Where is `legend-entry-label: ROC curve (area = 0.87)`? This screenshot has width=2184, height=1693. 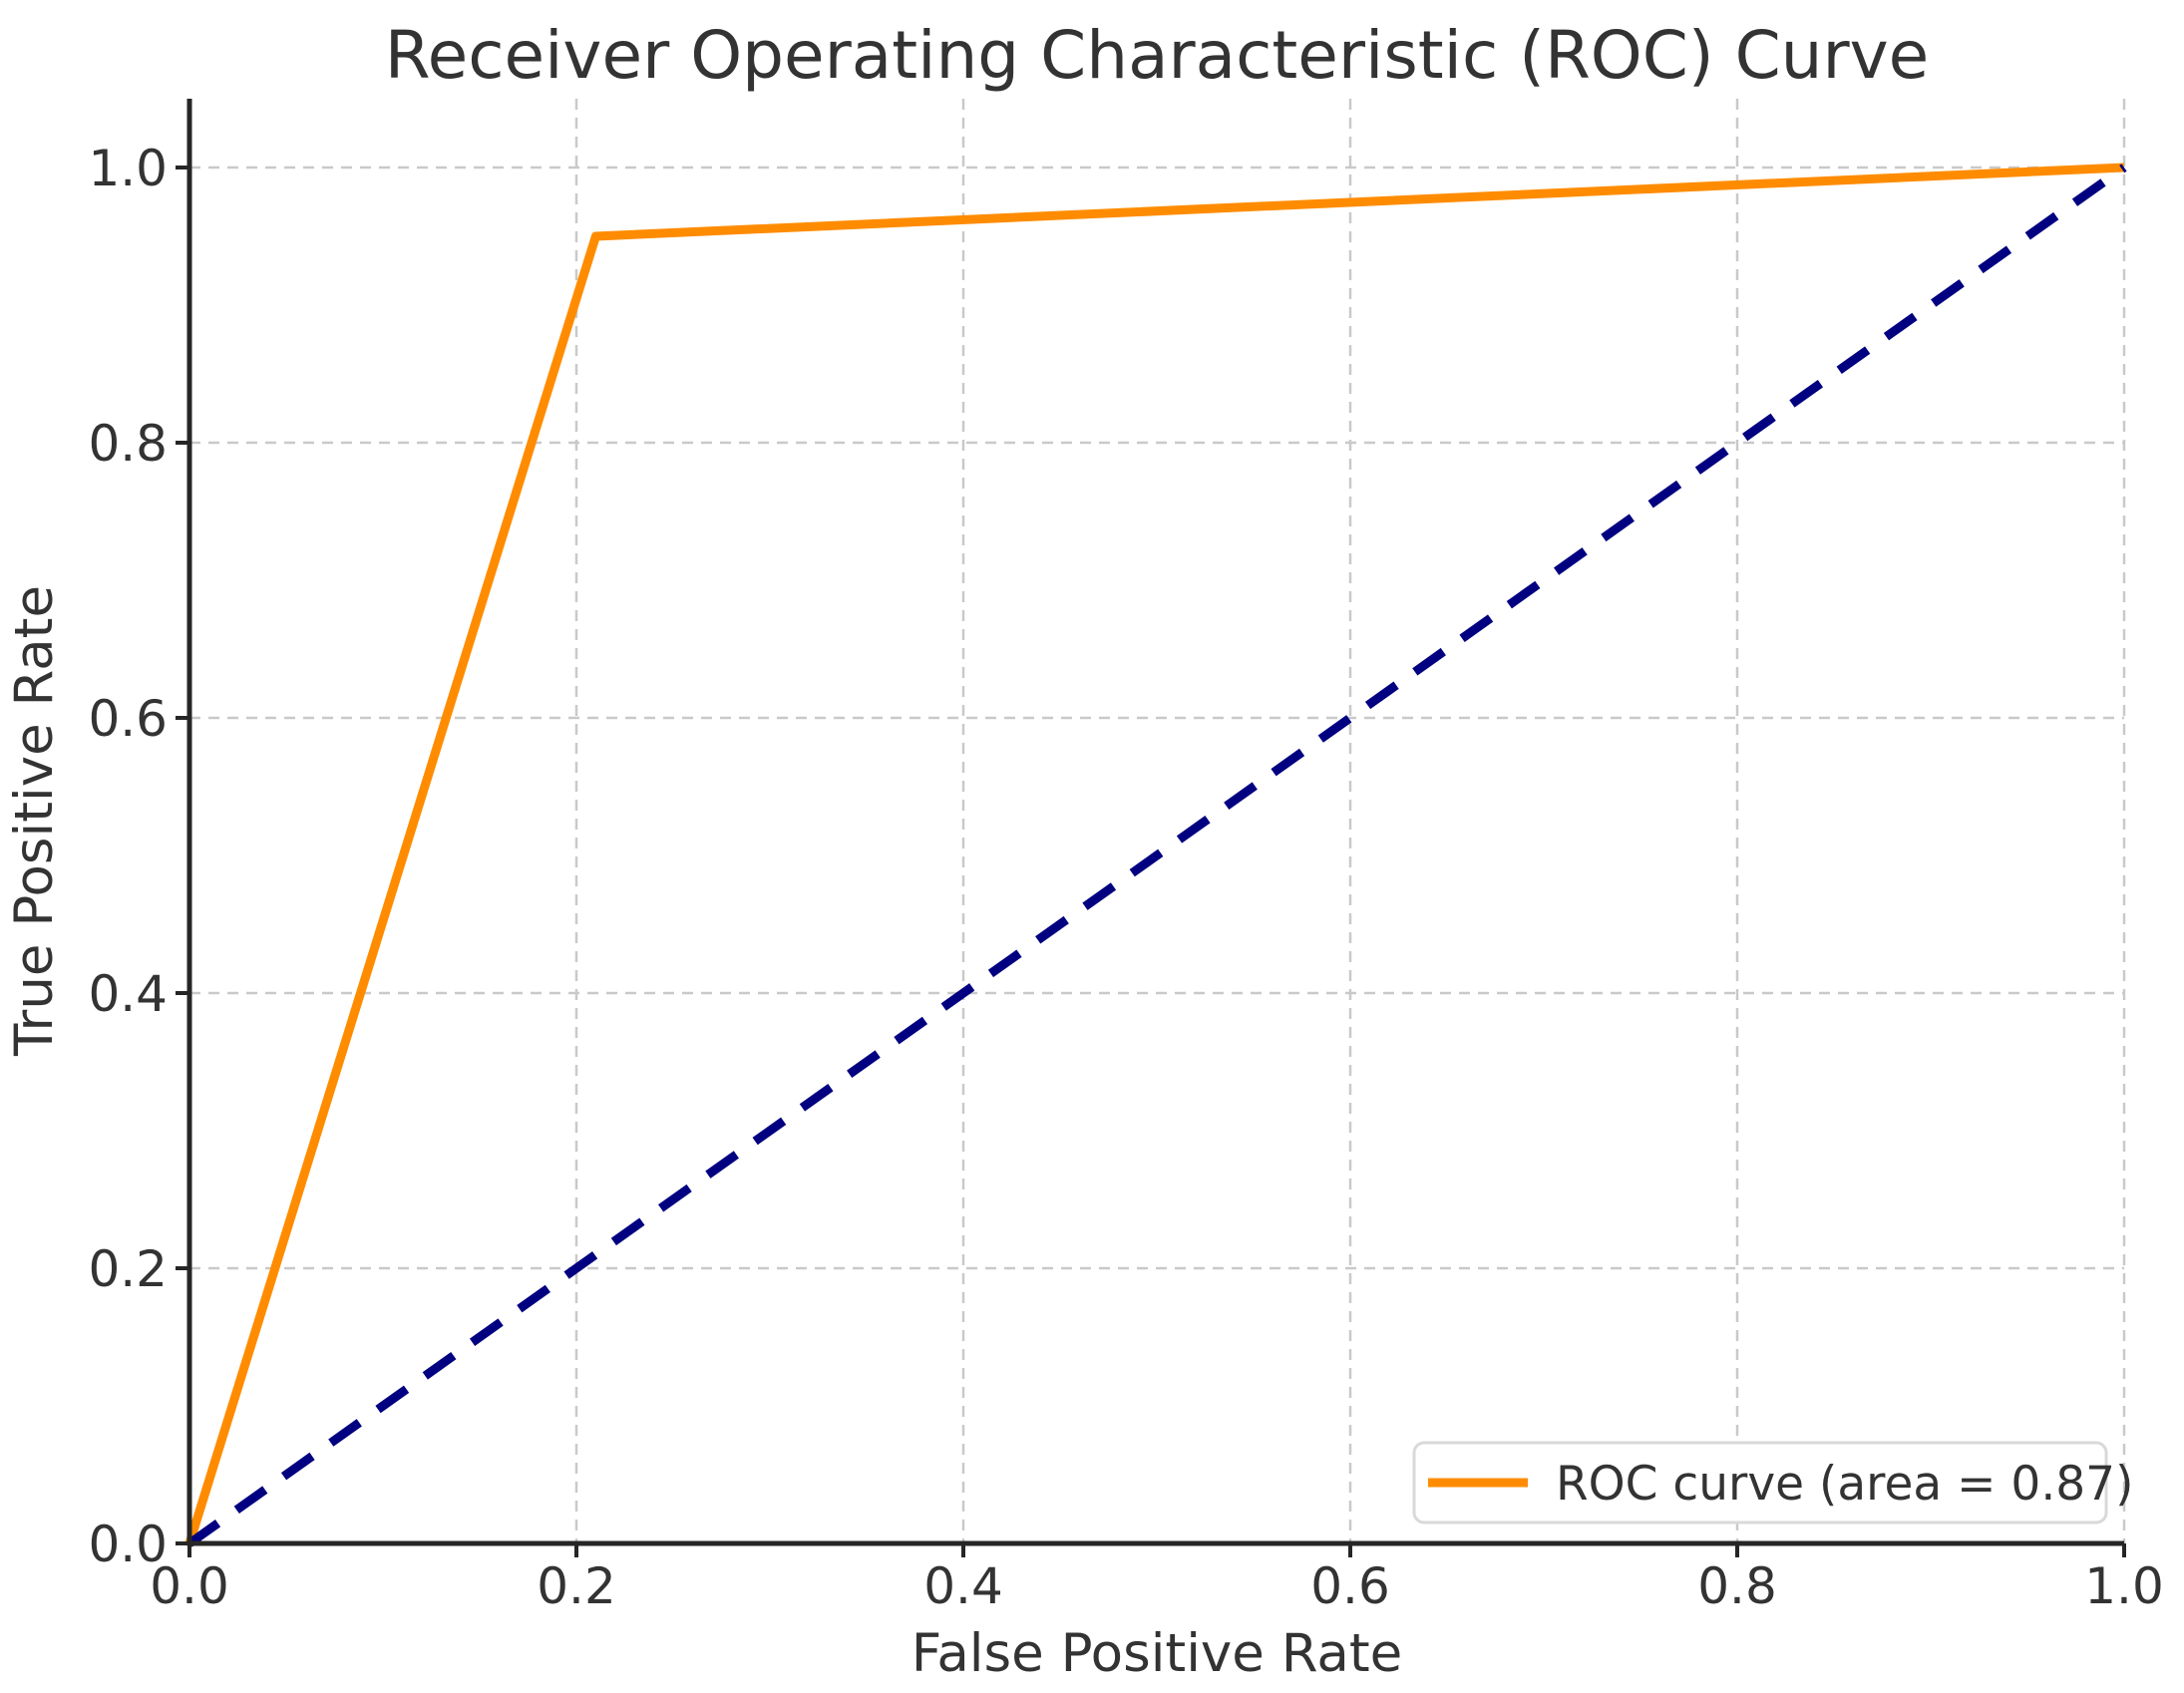 legend-entry-label: ROC curve (area = 0.87) is located at coordinates (1844, 1484).